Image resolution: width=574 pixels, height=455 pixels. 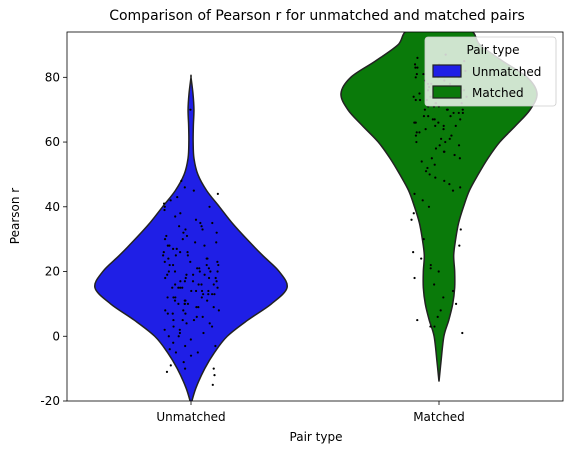 What do you see at coordinates (498, 93) in the screenshot?
I see `legend-entry-matched: Matched` at bounding box center [498, 93].